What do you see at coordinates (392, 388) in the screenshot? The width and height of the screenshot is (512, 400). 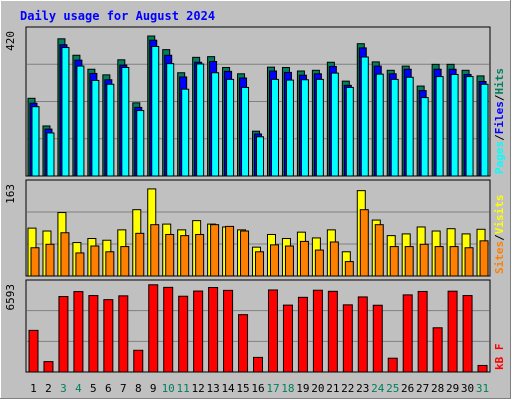 I see `day-label: 25` at bounding box center [392, 388].